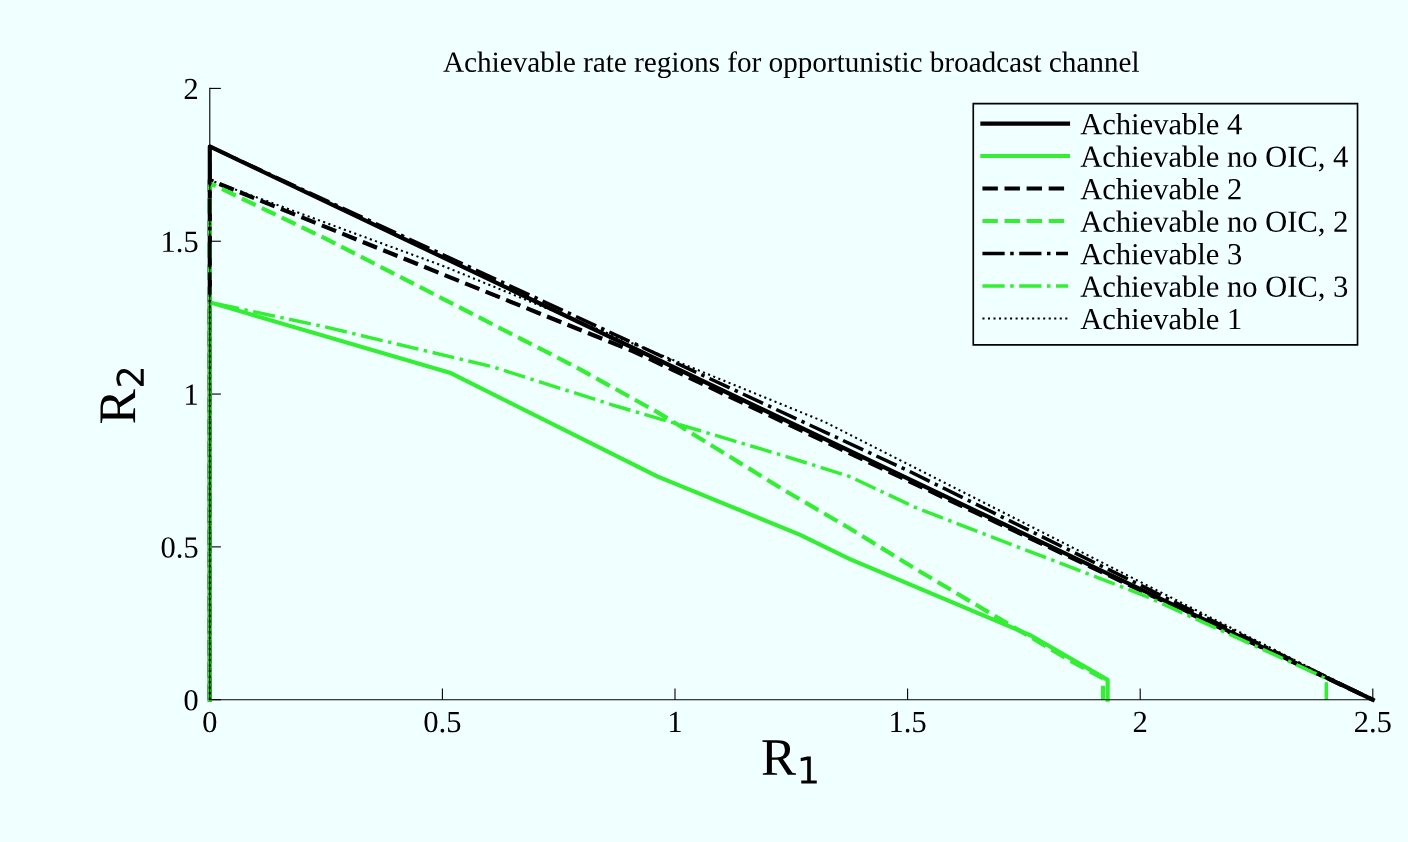  Describe the element at coordinates (1161, 253) in the screenshot. I see `legend-label: Achievable 3` at that location.